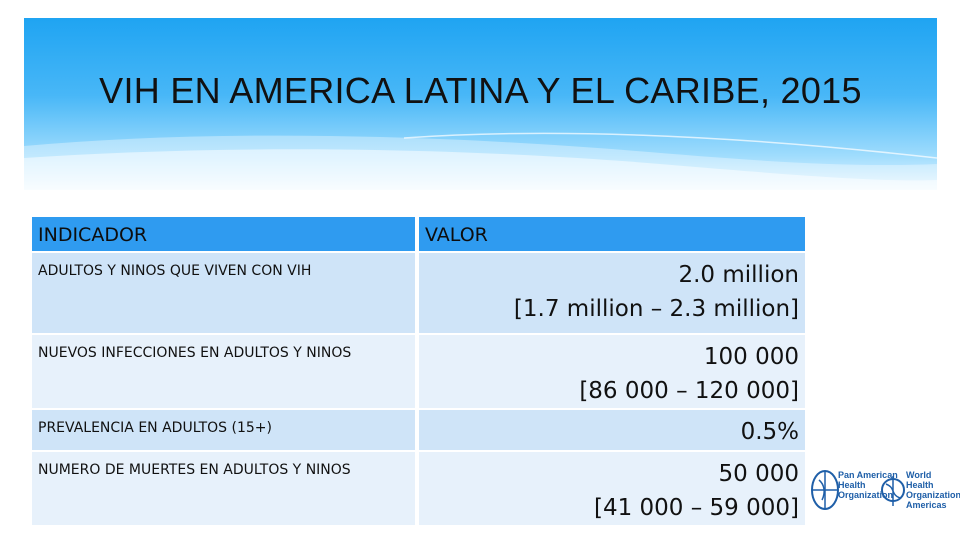 This screenshot has width=960, height=540. Describe the element at coordinates (868, 485) in the screenshot. I see `paho-logo-text: Pan American Health Organization` at that location.